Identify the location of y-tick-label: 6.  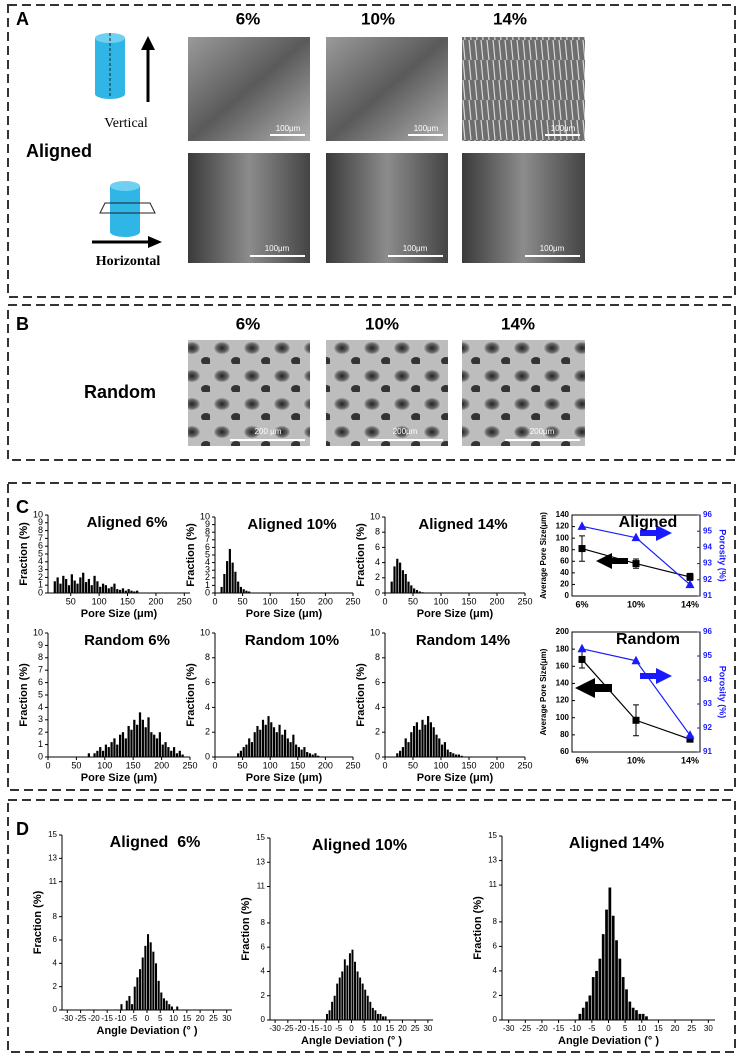
(55, 939).